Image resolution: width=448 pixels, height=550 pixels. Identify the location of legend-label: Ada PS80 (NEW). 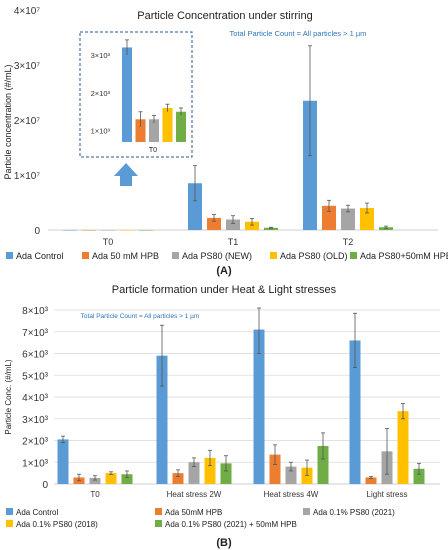
(217, 256).